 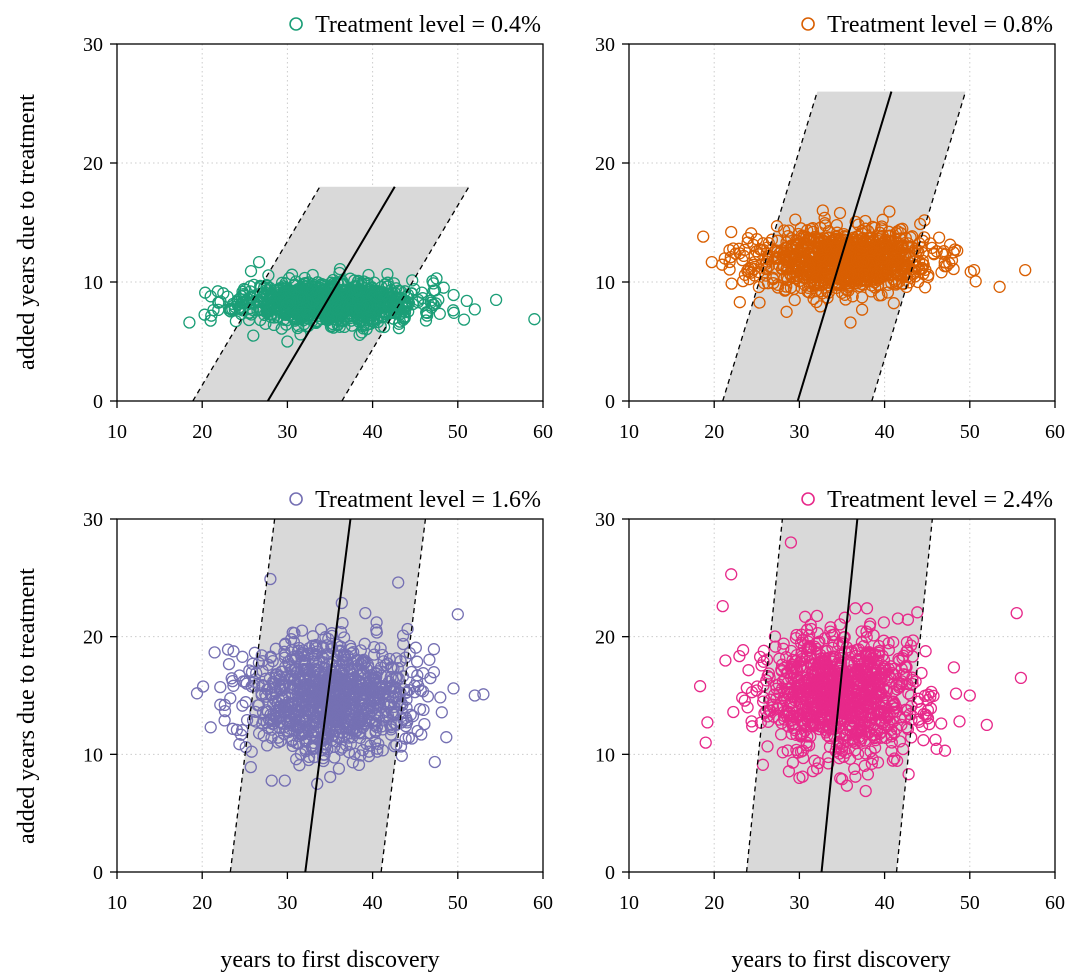 What do you see at coordinates (840, 960) in the screenshot?
I see `x-axis-label-right: years to first discovery` at bounding box center [840, 960].